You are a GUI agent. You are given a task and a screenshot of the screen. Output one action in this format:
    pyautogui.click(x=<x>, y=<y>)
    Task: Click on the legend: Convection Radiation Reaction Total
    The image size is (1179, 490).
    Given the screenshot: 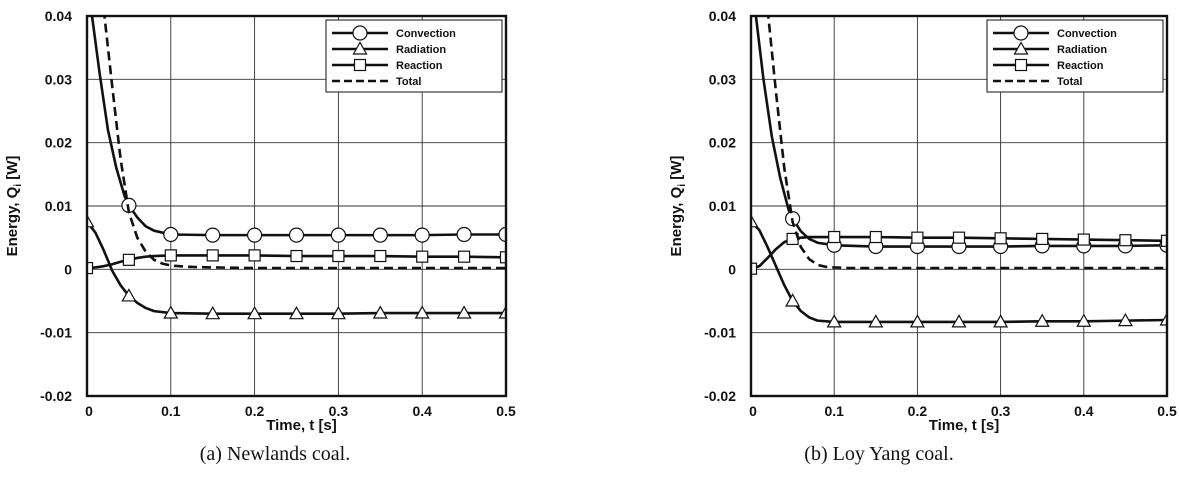 What is the action you would take?
    pyautogui.click(x=414, y=56)
    